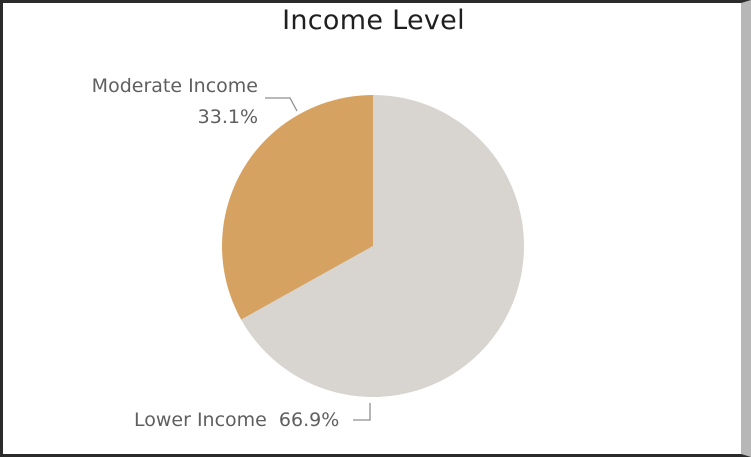 The image size is (751, 457). What do you see at coordinates (362, 412) in the screenshot?
I see `leader-line-lower-income` at bounding box center [362, 412].